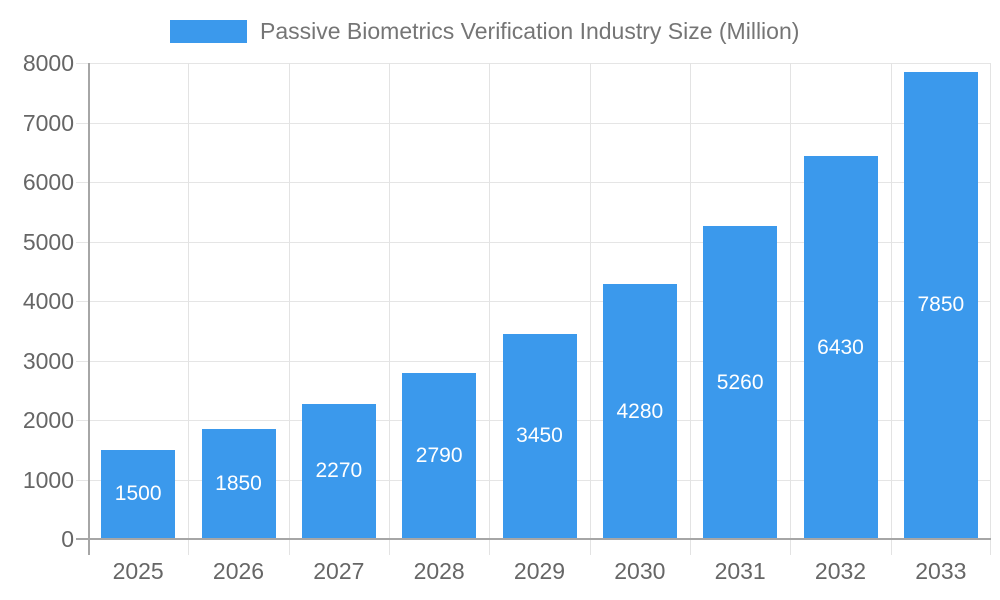 This screenshot has height=600, width=1000. Describe the element at coordinates (48, 301) in the screenshot. I see `y-axis-tick-label: 4000` at that location.